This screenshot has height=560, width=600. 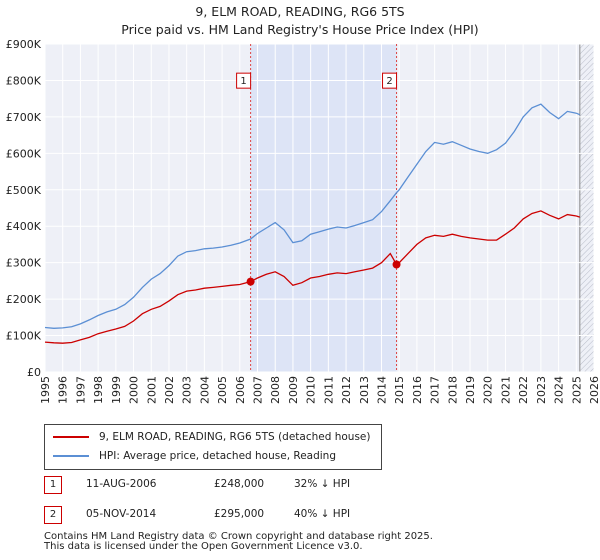 I want to click on transaction-date: 11-AUG-2006, so click(x=121, y=484).